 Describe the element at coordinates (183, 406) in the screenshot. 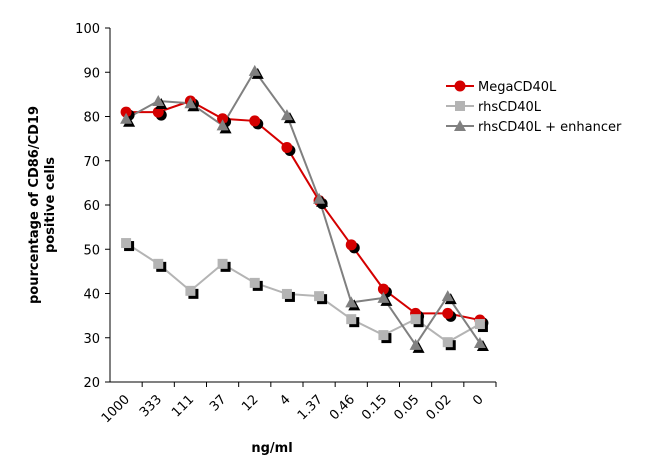

I see `x-tick-label: 111` at that location.